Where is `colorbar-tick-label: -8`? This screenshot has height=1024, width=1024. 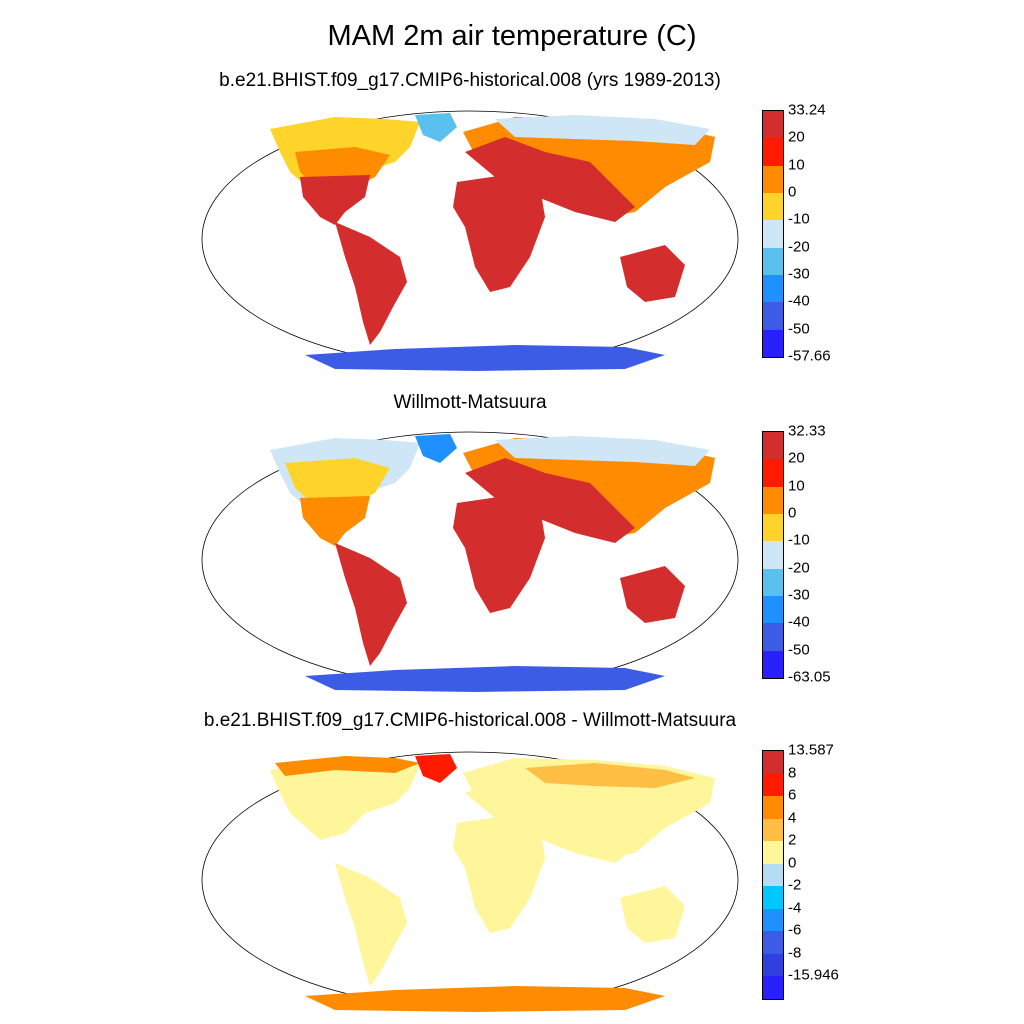 colorbar-tick-label: -8 is located at coordinates (795, 953).